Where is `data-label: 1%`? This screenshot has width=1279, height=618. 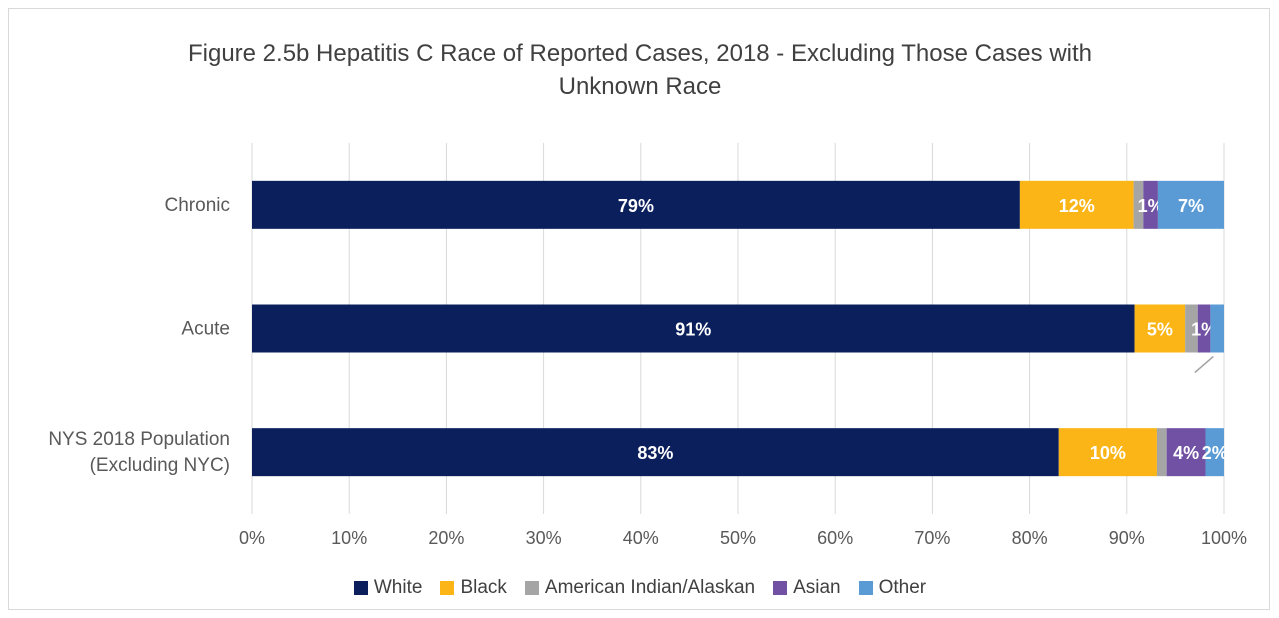
data-label: 1% is located at coordinates (1151, 206).